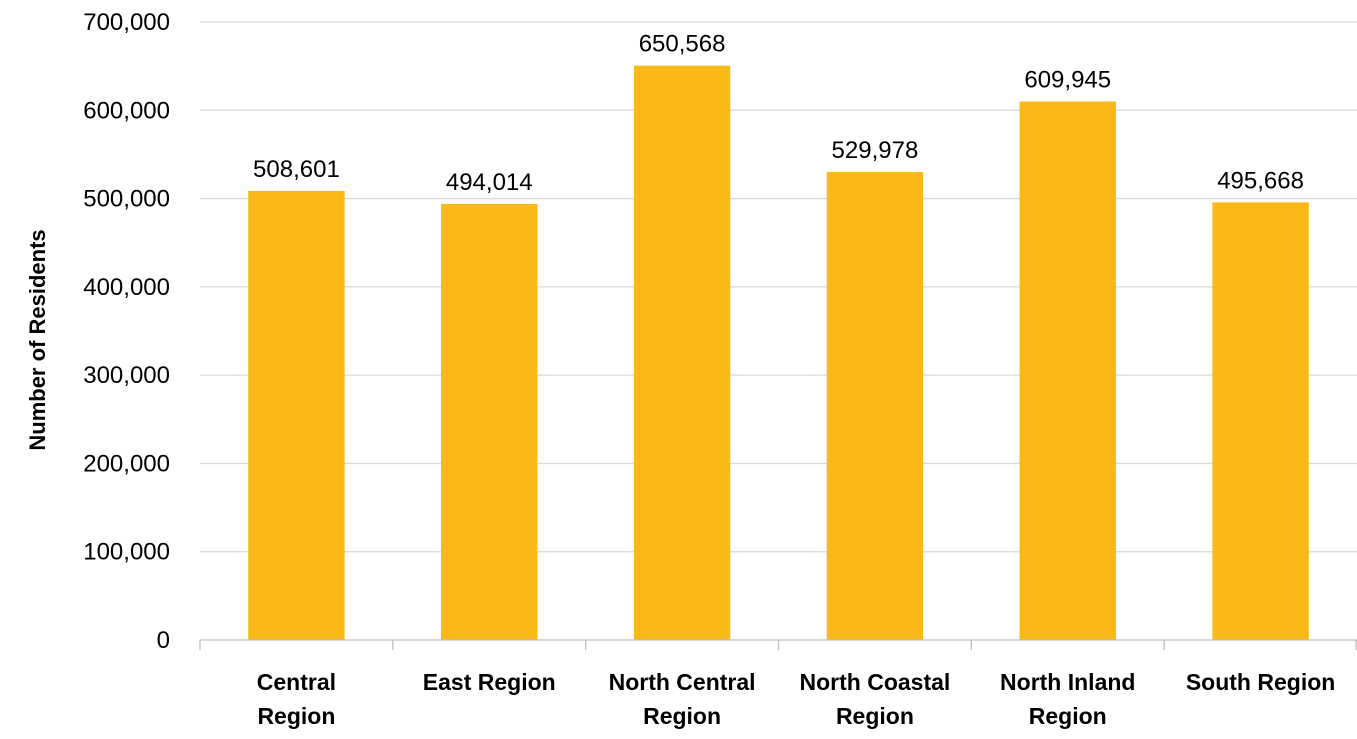 Image resolution: width=1357 pixels, height=739 pixels. Describe the element at coordinates (1067, 80) in the screenshot. I see `data-label: 609,945` at that location.